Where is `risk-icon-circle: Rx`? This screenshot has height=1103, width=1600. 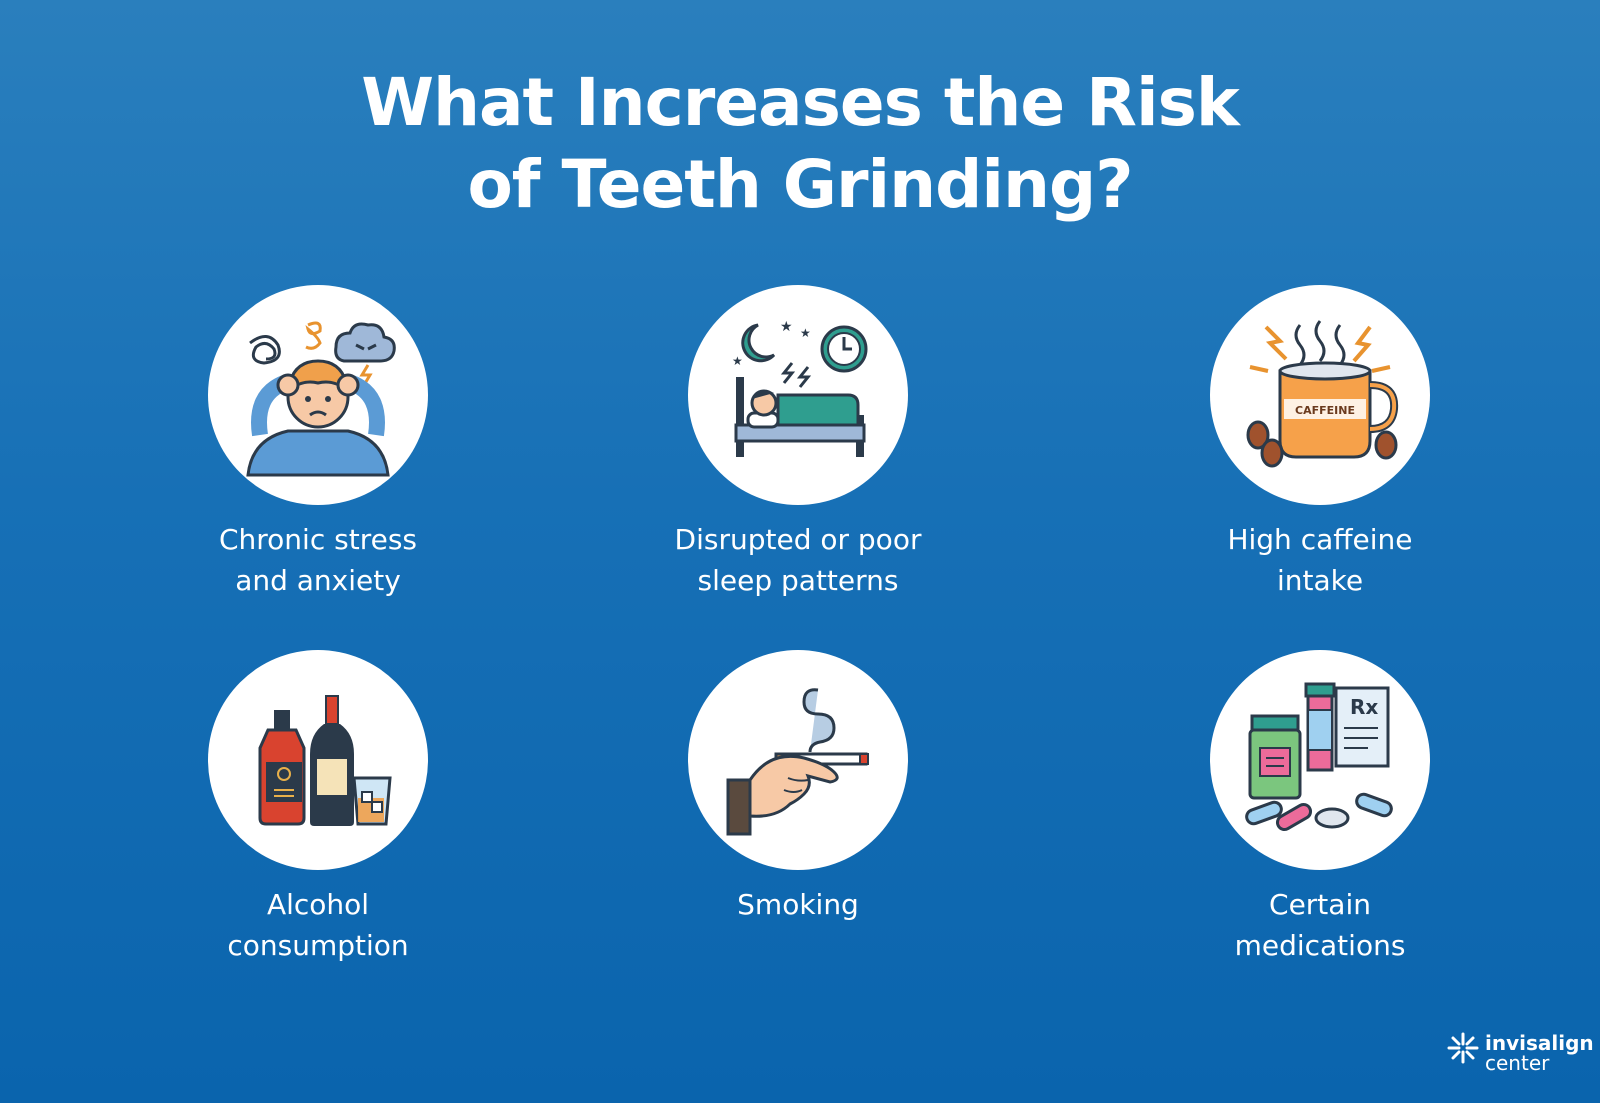
risk-icon-circle: Rx is located at coordinates (1320, 760).